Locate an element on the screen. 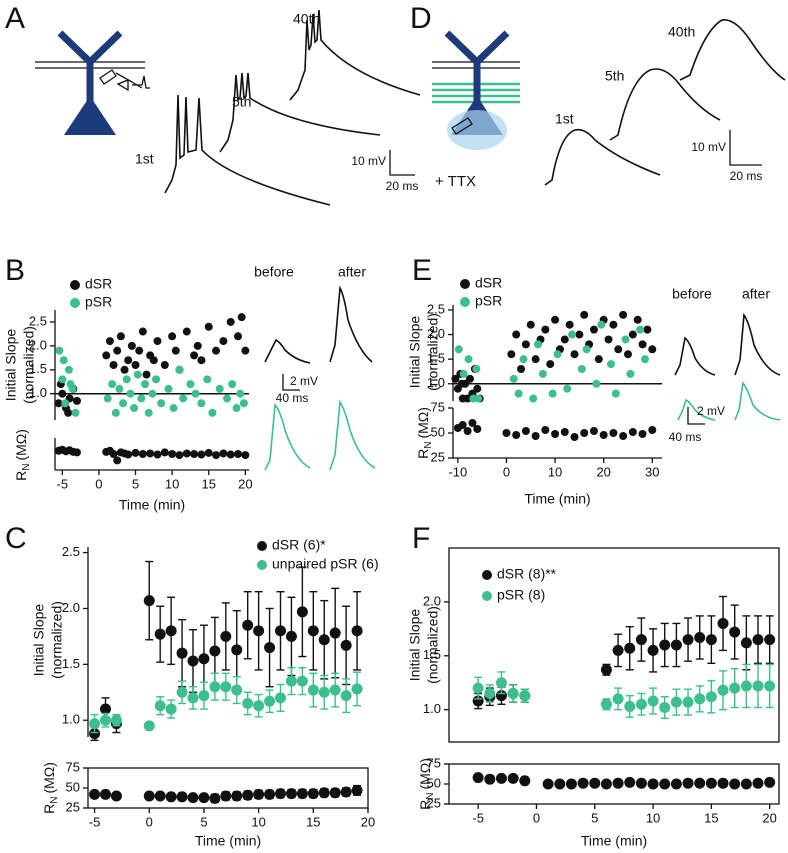  legend-label: unpaired pSR (6) is located at coordinates (325, 564).